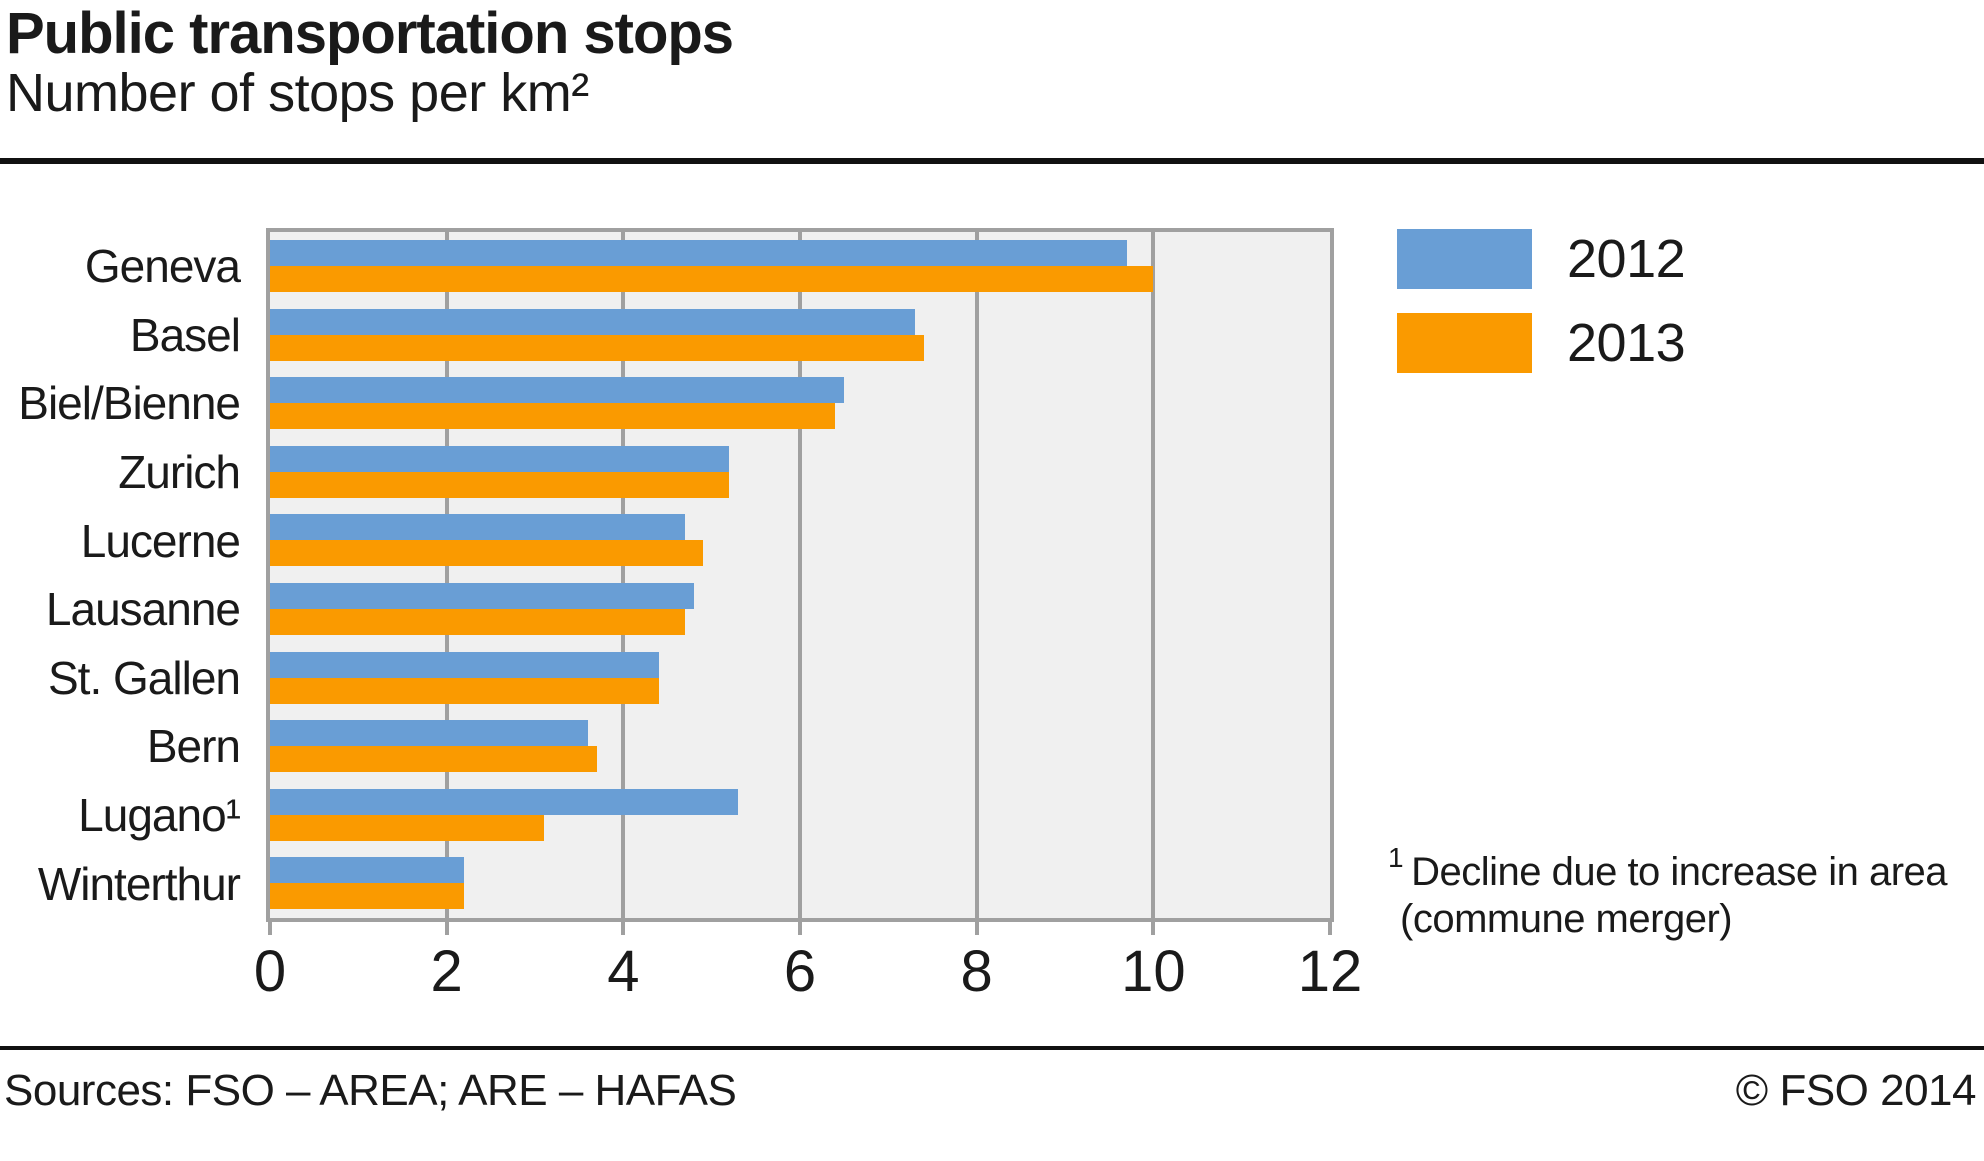 Image resolution: width=1984 pixels, height=1161 pixels. I want to click on bar-2013-basel, so click(597, 347).